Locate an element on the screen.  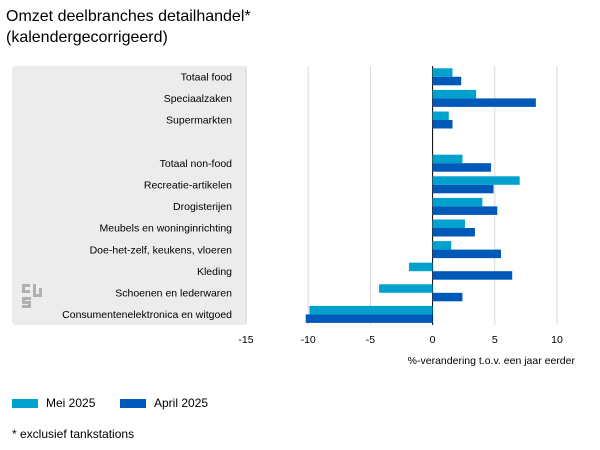
category-label: Totaal non-food is located at coordinates (196, 164).